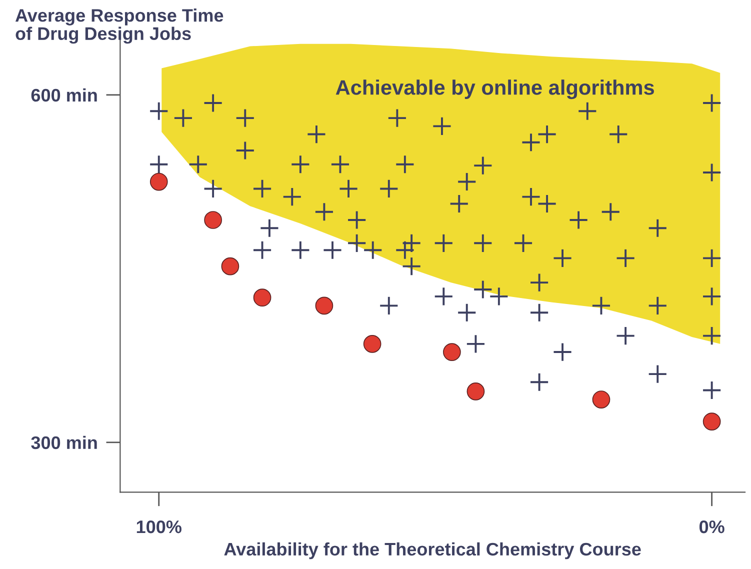  Describe the element at coordinates (64, 443) in the screenshot. I see `y-tick-label: 300 min` at that location.